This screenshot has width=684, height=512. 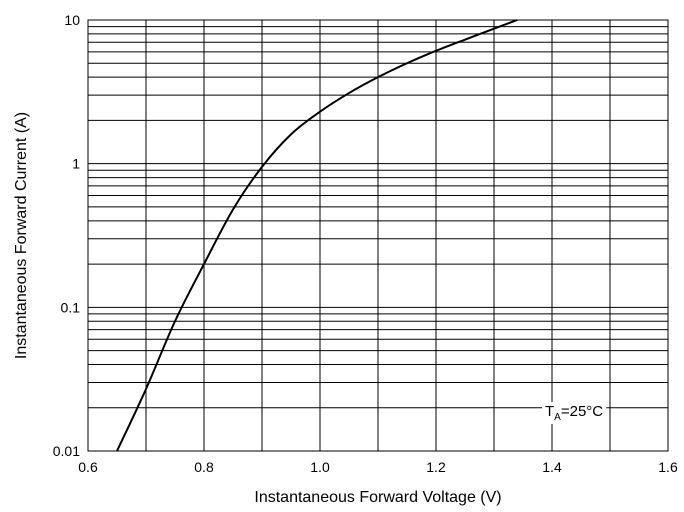 What do you see at coordinates (552, 467) in the screenshot?
I see `x-tick-label: 1.4` at bounding box center [552, 467].